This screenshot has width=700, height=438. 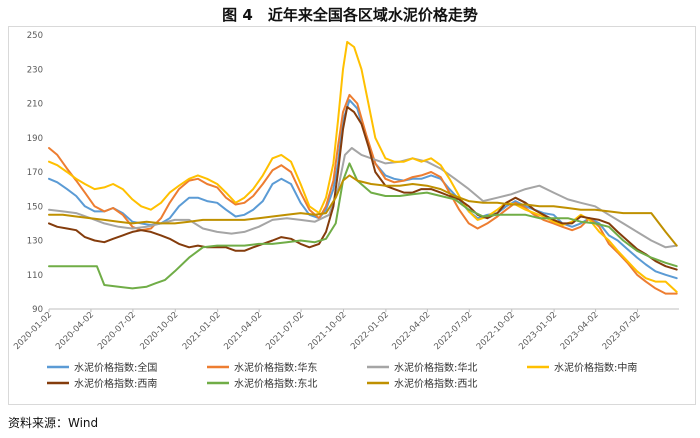 I want to click on x-tick-label: 2021-10-02, so click(x=328, y=331).